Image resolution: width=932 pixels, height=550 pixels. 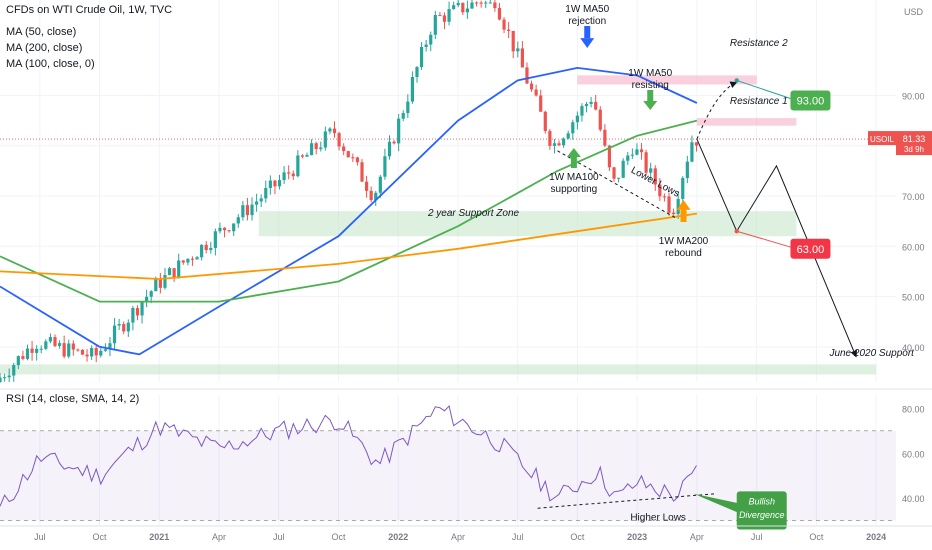 I want to click on rsi-tick-label: 60.00, so click(x=913, y=454).